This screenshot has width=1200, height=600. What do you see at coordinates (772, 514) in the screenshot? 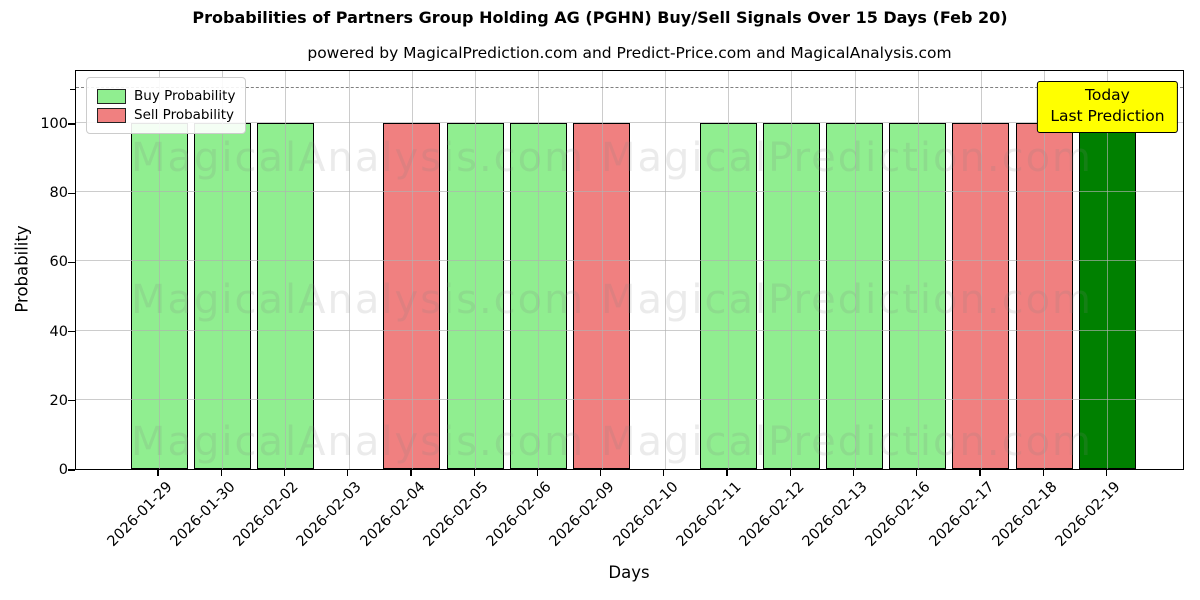
I see `x-tick-label: 2026-02-12` at bounding box center [772, 514].